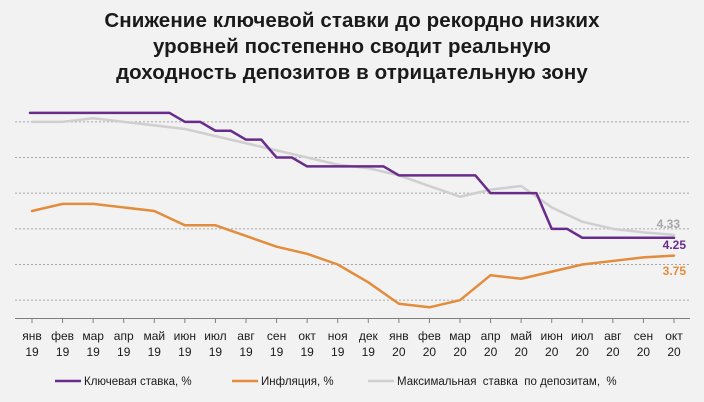 This screenshot has width=704, height=402. What do you see at coordinates (369, 336) in the screenshot?
I see `x-tick-label-month: дек` at bounding box center [369, 336].